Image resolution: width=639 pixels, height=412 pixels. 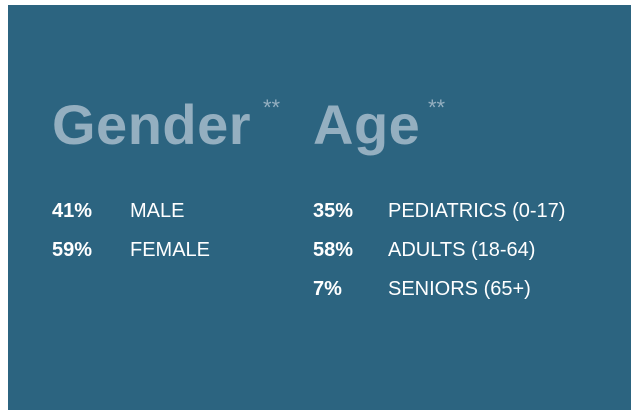 I want to click on age-title: Age, so click(x=367, y=124).